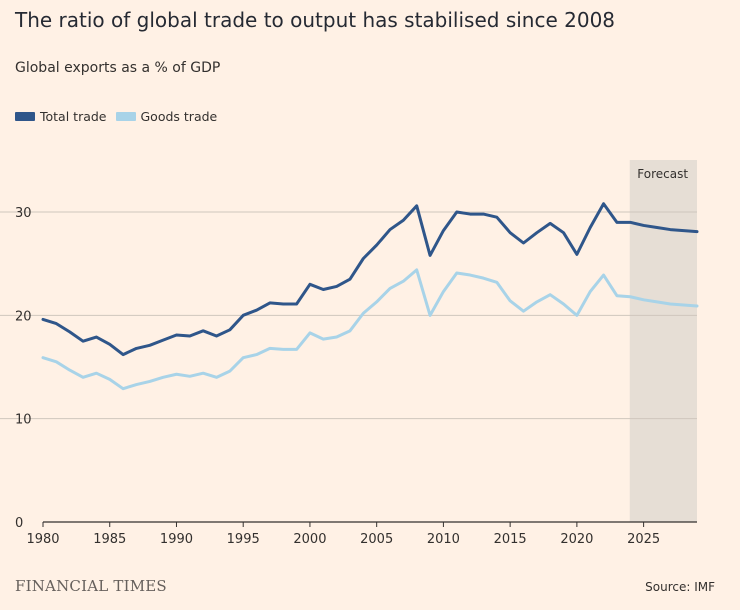 The image size is (740, 610). Describe the element at coordinates (179, 116) in the screenshot. I see `legend-label-goods-trade: Goods trade` at that location.